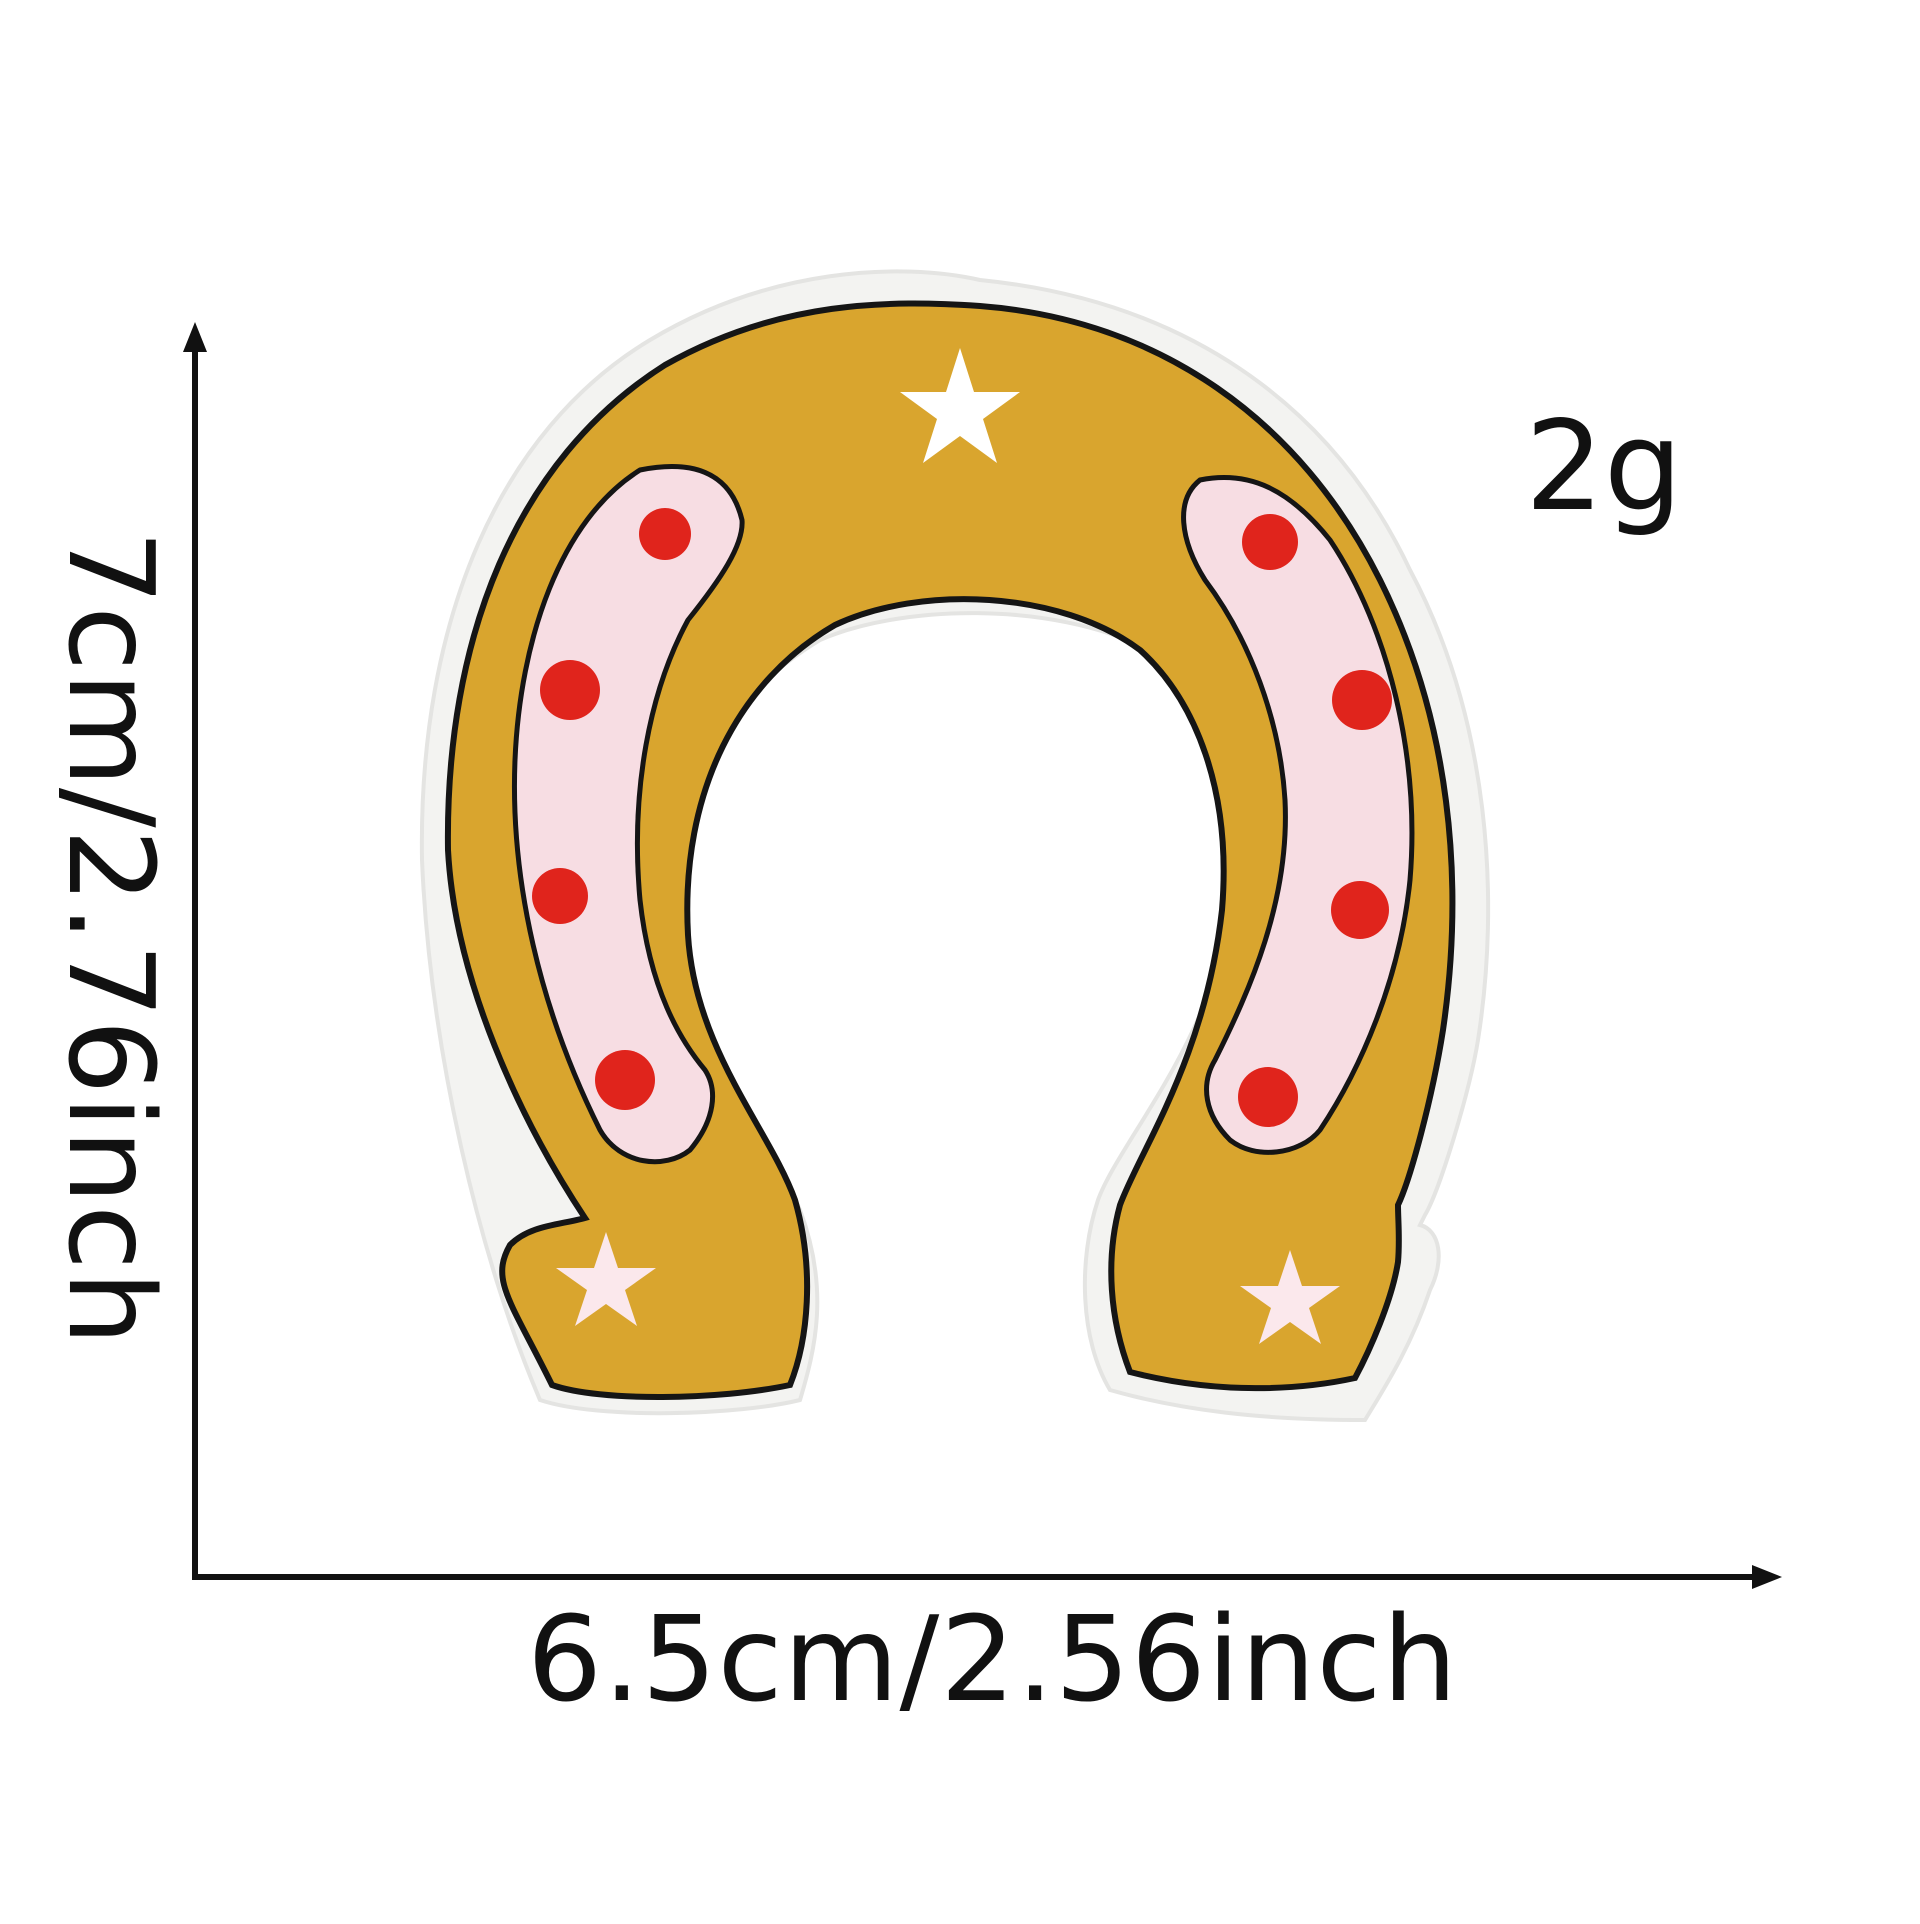  Describe the element at coordinates (111, 938) in the screenshot. I see `height-label: 7cm/2.76inch` at that location.